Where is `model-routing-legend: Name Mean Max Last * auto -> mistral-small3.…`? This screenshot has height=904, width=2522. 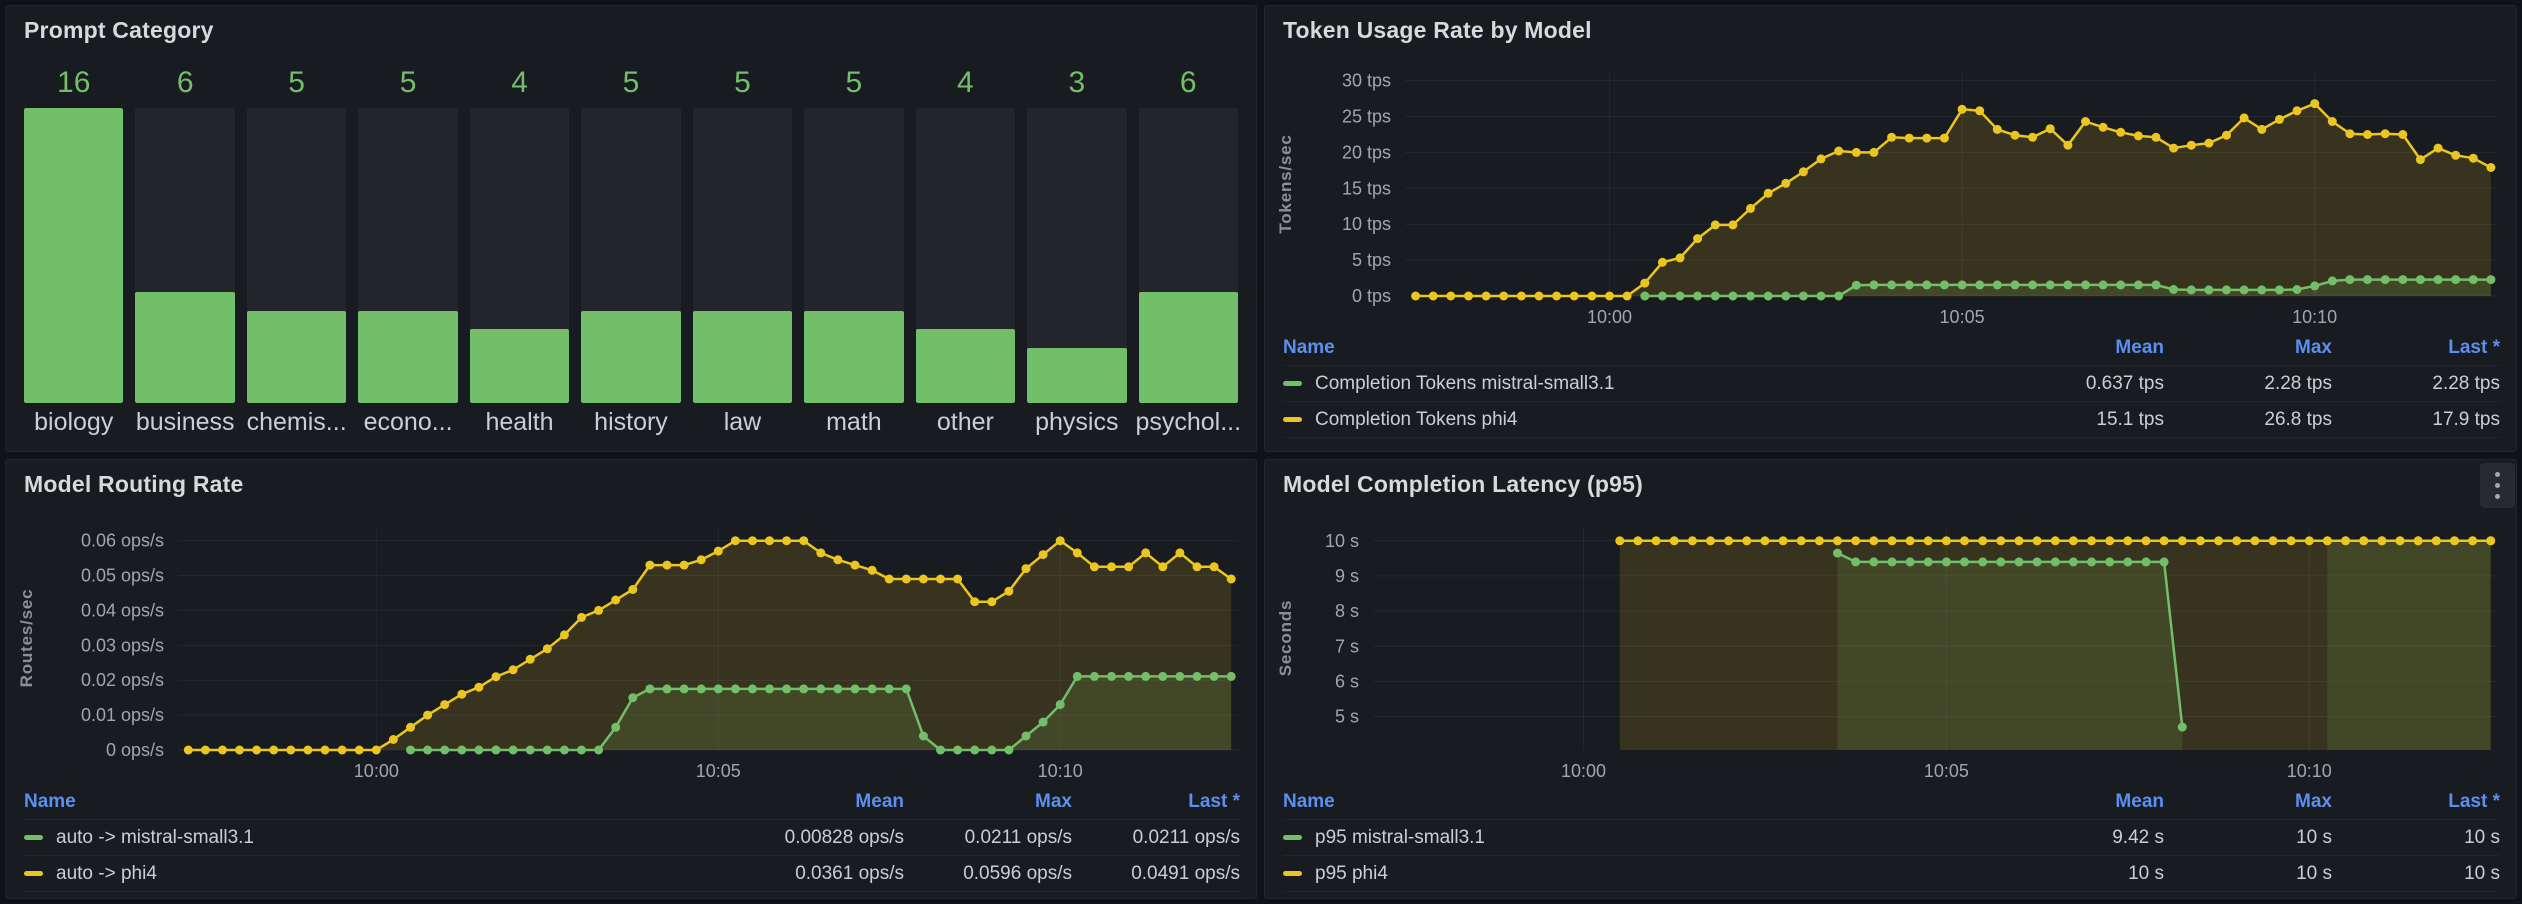
model-routing-legend: Name Mean Max Last * auto -> mistral-small3.… is located at coordinates (632, 838).